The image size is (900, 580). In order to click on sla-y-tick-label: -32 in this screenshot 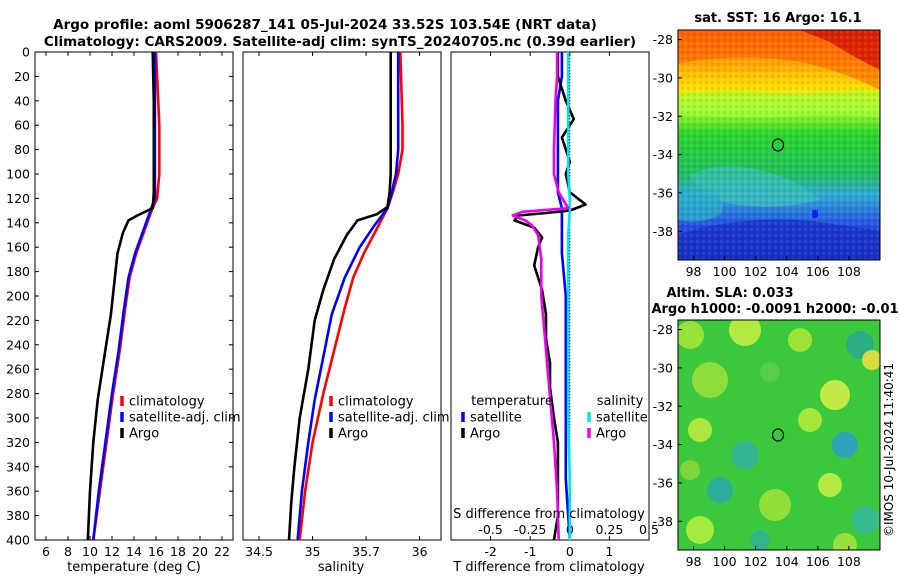, I will do `click(663, 406)`.